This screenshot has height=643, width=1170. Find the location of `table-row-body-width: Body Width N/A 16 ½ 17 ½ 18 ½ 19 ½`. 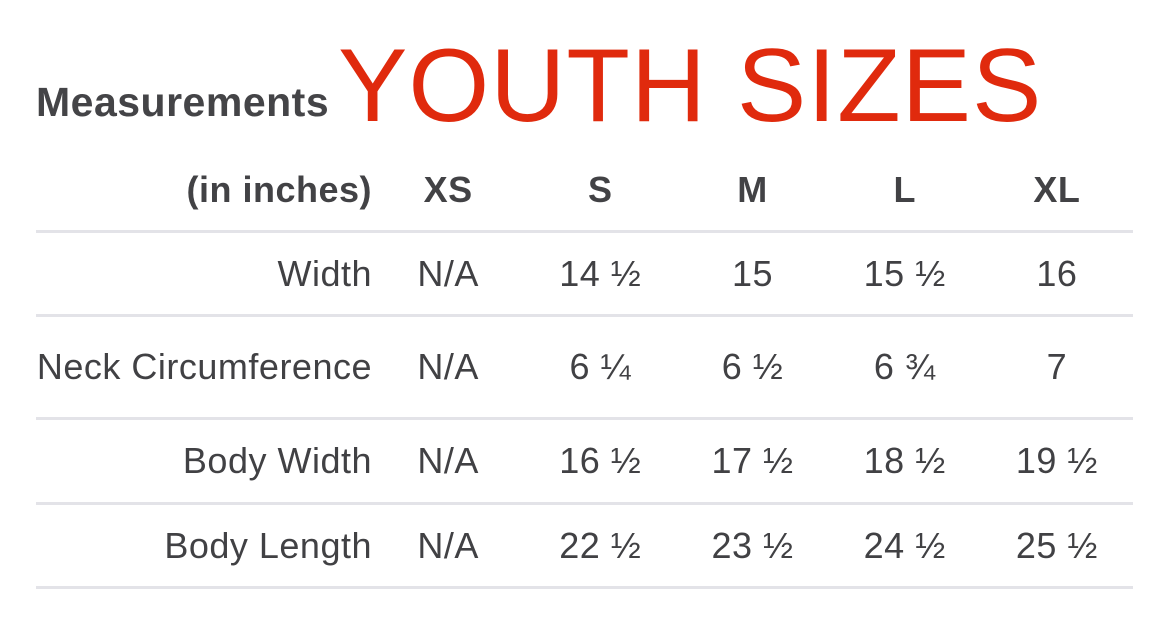

table-row-body-width: Body Width N/A 16 ½ 17 ½ 18 ½ 19 ½ is located at coordinates (584, 462).